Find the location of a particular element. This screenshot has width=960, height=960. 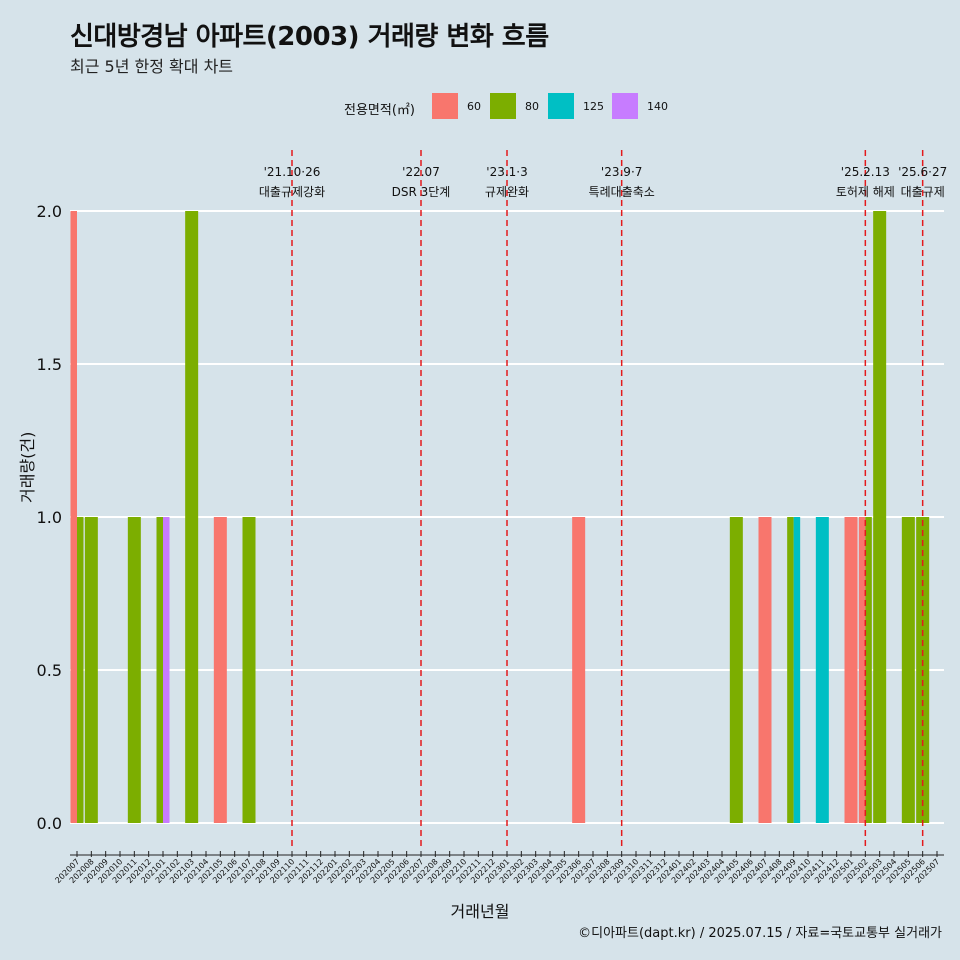

legend-title: 전용면적(㎡) is located at coordinates (379, 110).